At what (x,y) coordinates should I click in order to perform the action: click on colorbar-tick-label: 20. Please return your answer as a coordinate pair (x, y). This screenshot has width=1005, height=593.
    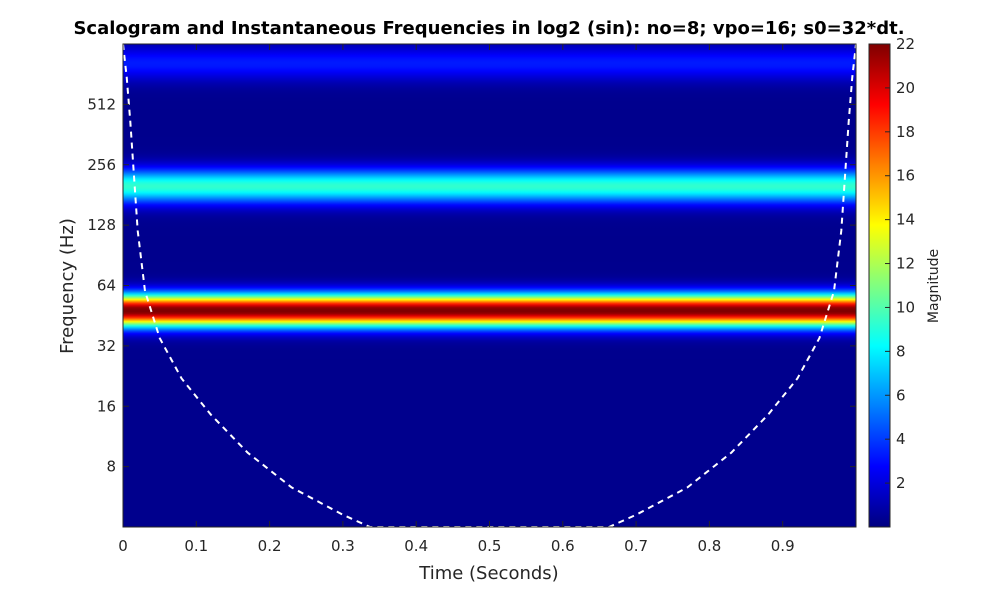
    Looking at the image, I should click on (905, 88).